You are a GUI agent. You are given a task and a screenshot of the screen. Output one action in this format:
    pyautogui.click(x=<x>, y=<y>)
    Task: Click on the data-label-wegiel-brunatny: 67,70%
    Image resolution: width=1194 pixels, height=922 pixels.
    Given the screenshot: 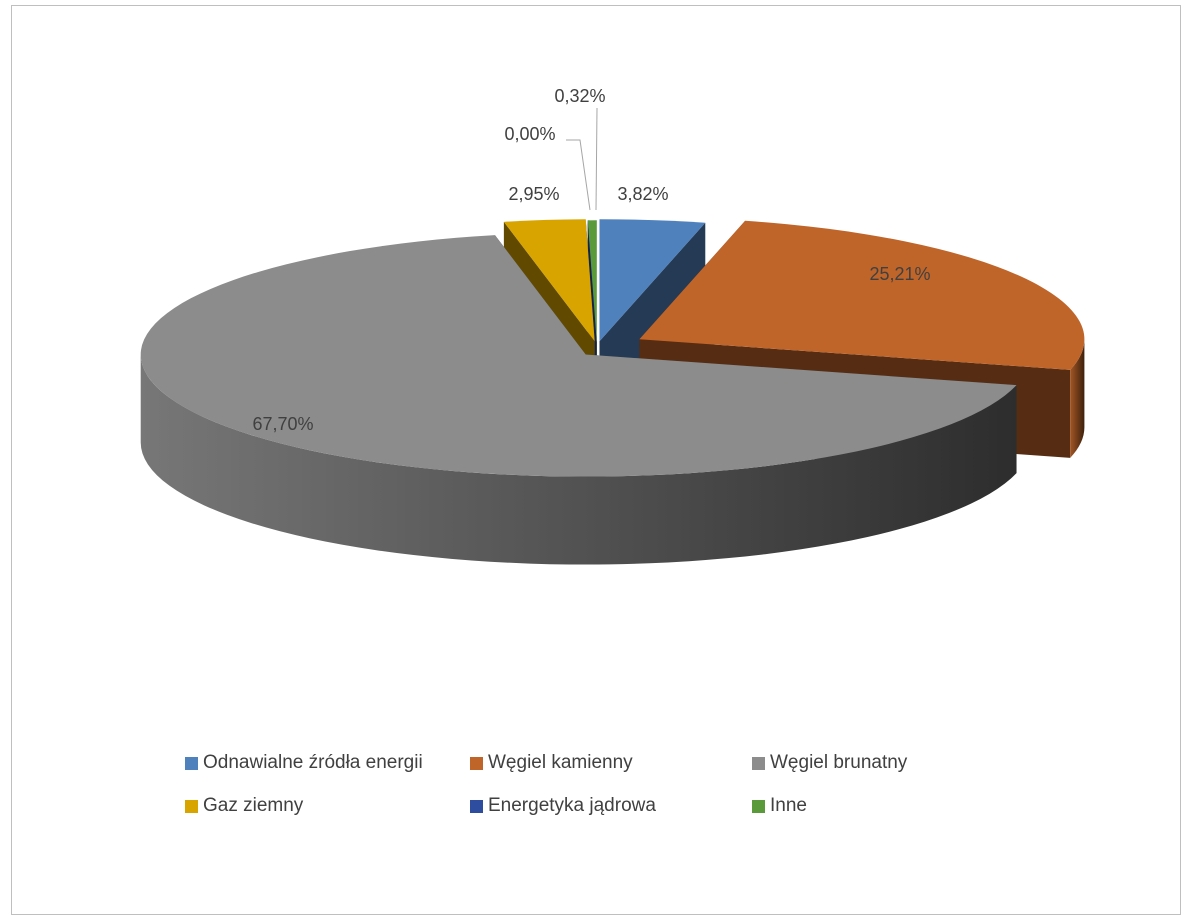 What is the action you would take?
    pyautogui.click(x=282, y=424)
    